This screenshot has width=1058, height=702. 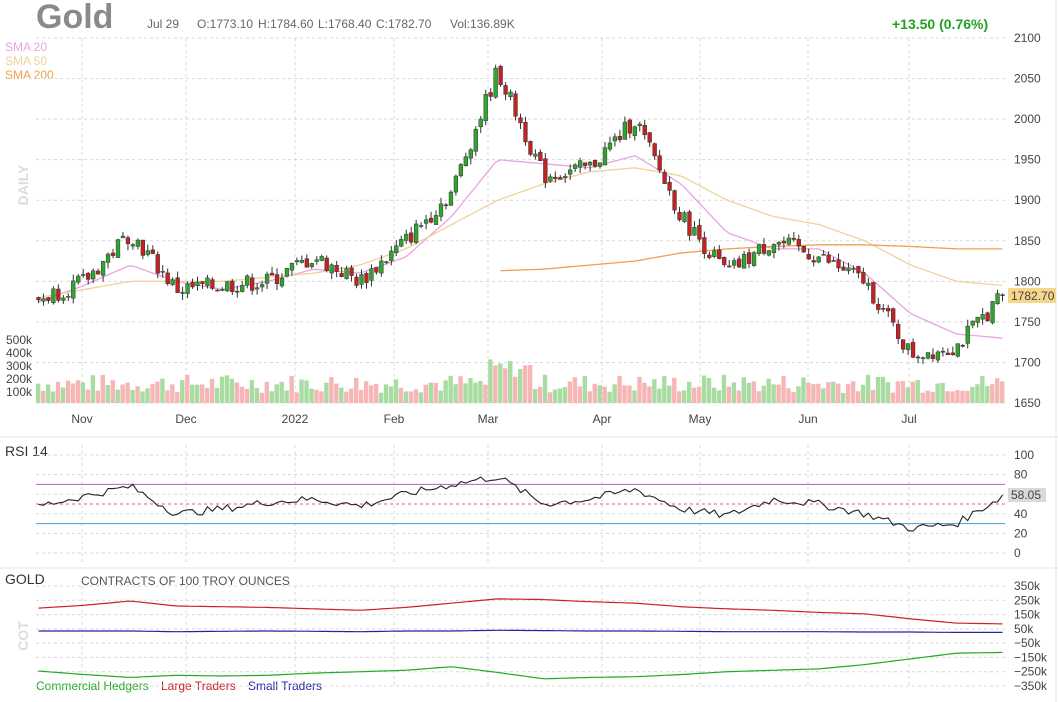 I want to click on price-y-tick: 1800, so click(x=1027, y=281).